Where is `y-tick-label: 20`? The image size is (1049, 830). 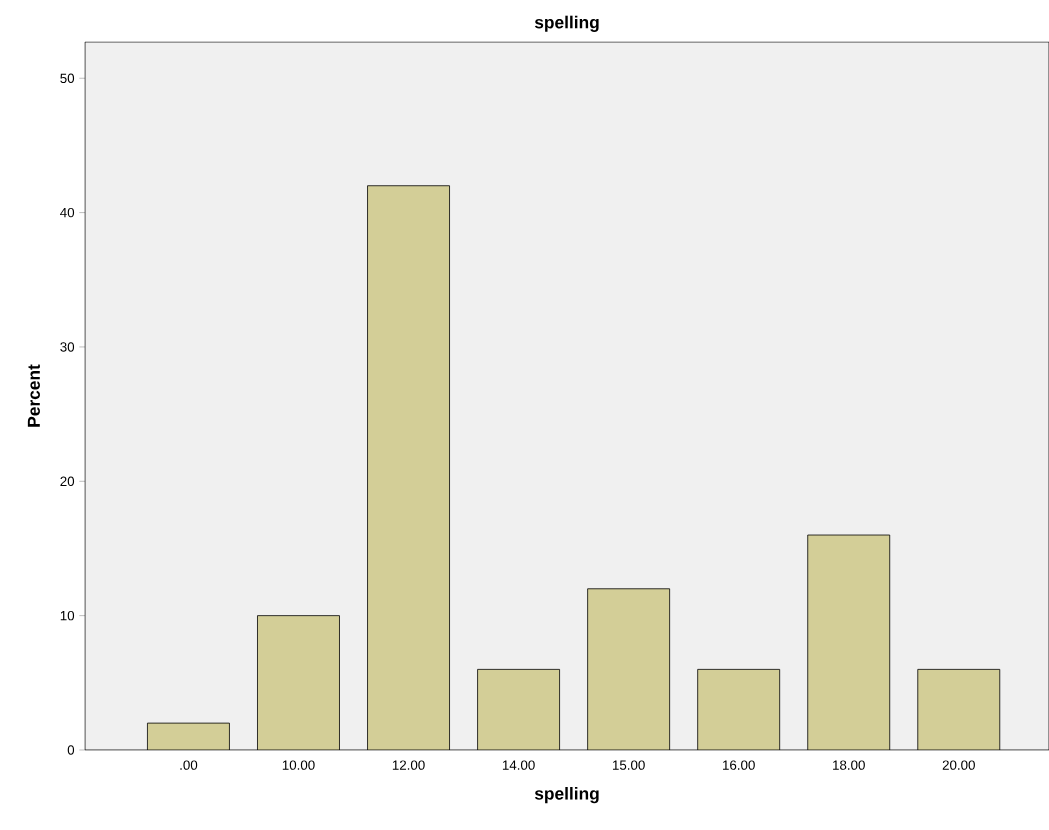 y-tick-label: 20 is located at coordinates (67, 481).